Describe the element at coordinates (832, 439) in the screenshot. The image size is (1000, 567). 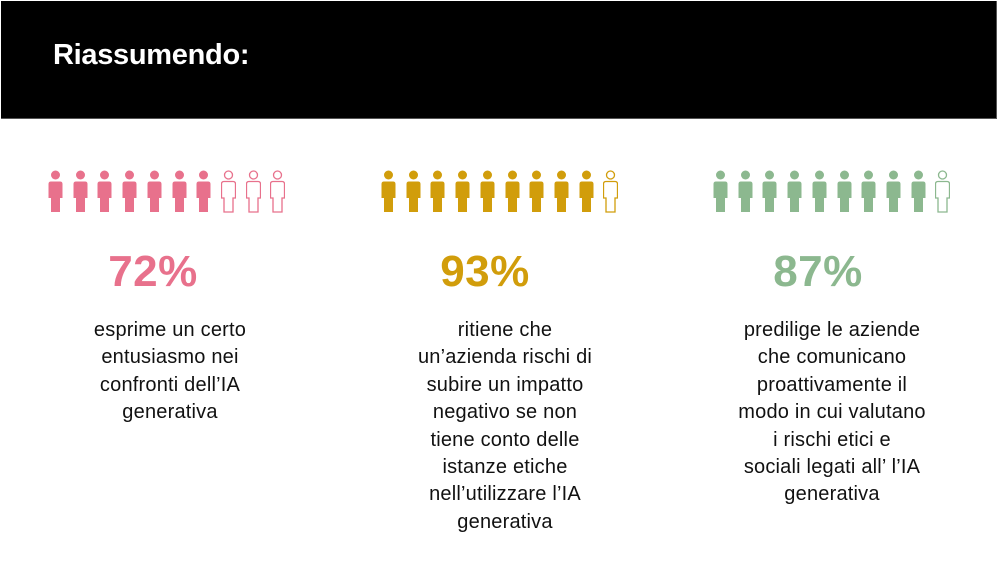
I see `desc-line: i rischi etici e` at that location.